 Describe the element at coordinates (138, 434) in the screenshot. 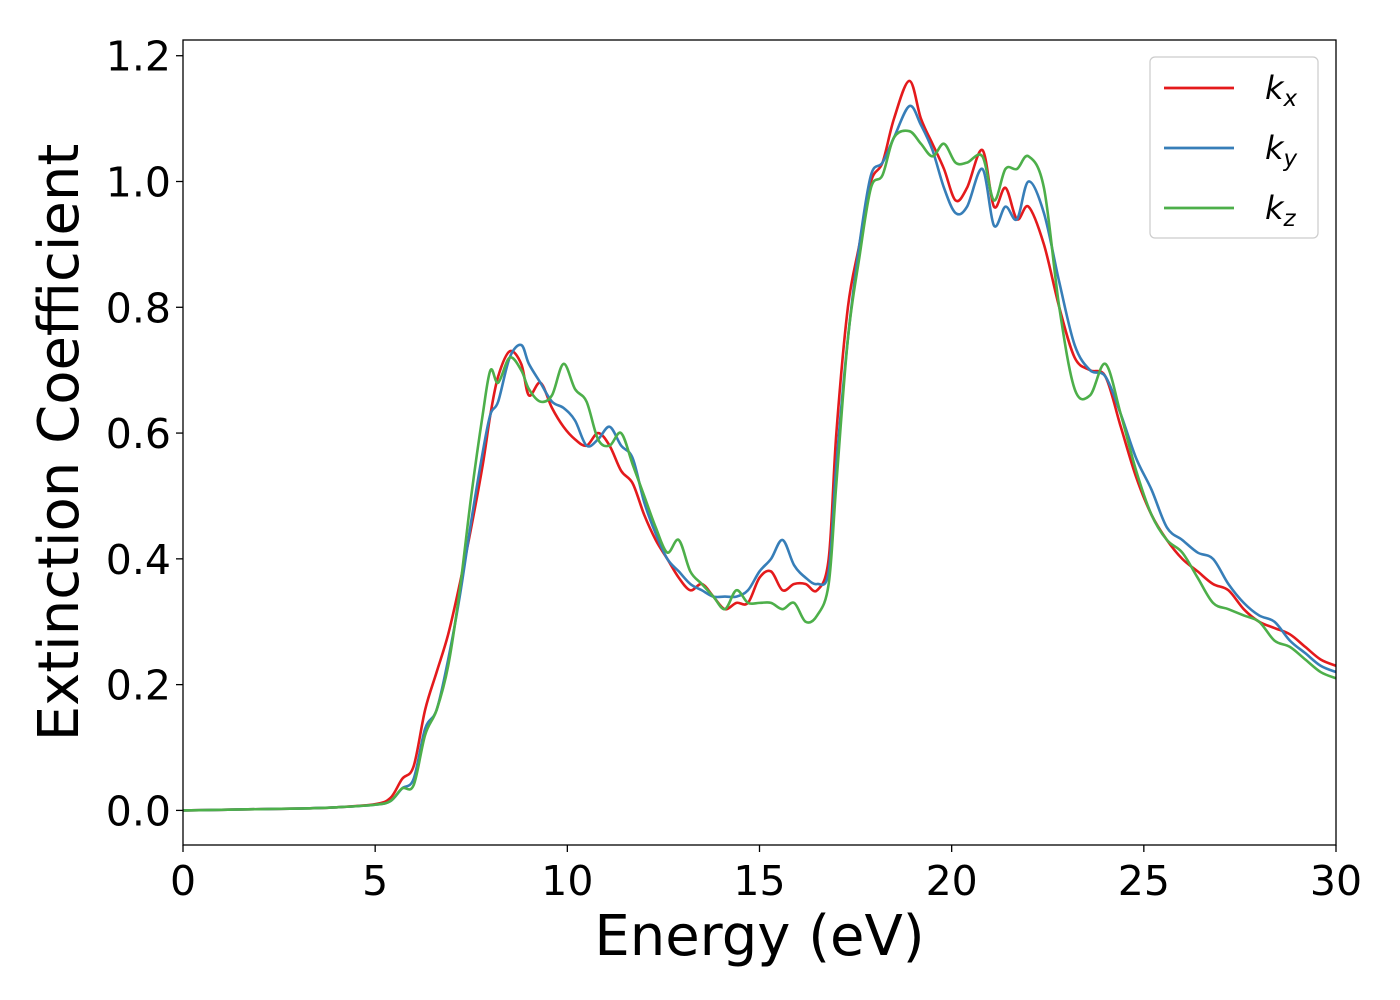

I see `y-tick-label: 0.6` at that location.